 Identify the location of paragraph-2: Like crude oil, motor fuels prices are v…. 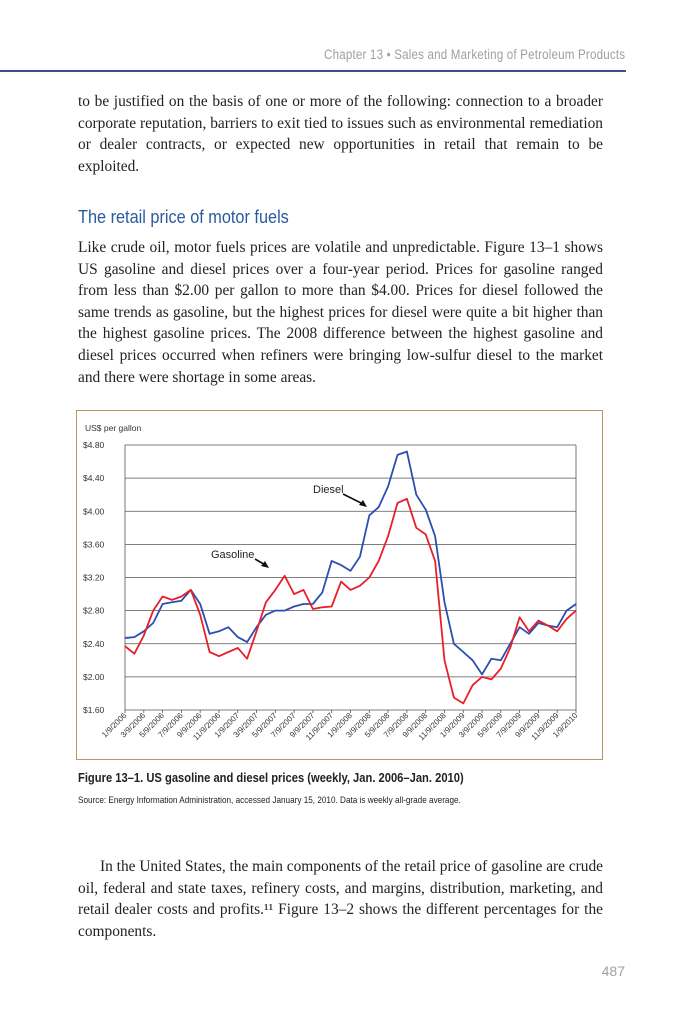
(340, 312).